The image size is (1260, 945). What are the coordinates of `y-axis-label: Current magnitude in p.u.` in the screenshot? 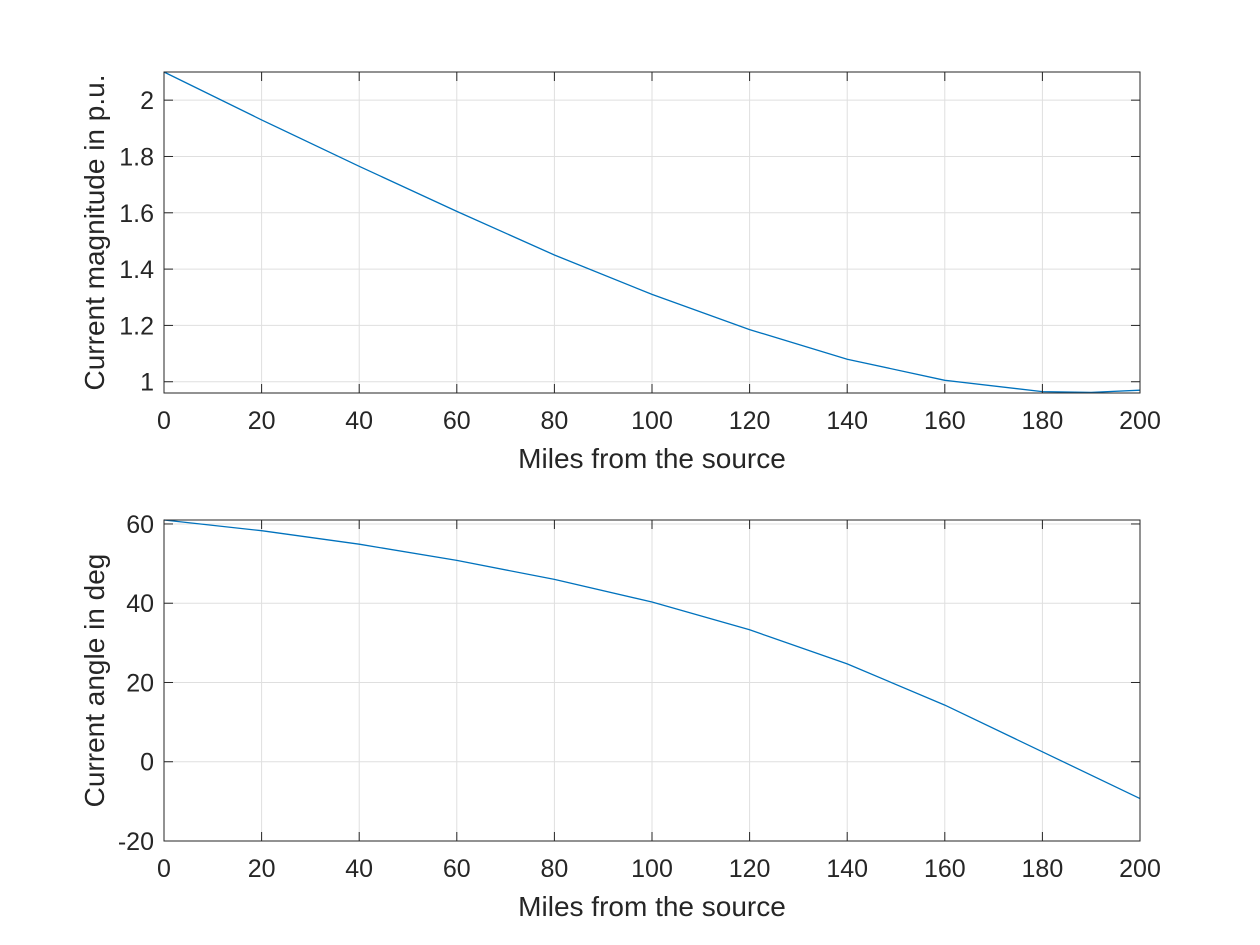 It's located at (94, 233).